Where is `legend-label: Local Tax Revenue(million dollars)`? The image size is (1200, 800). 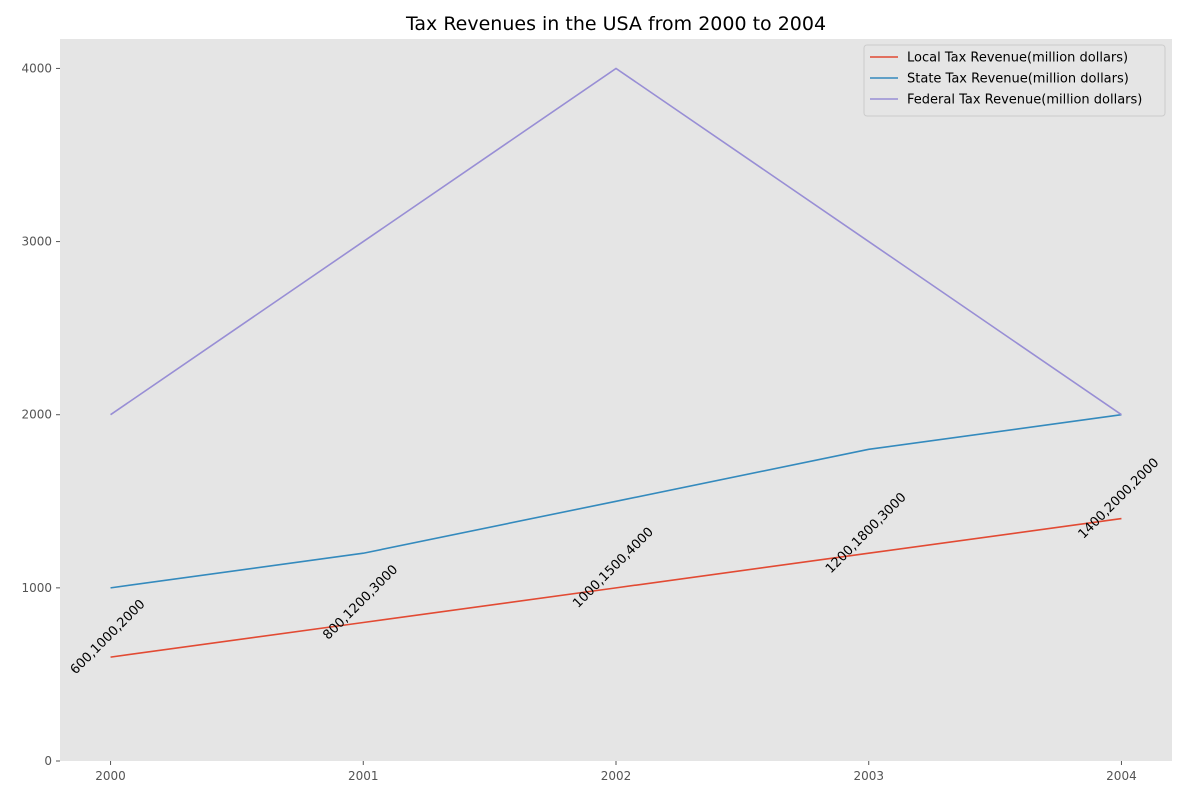
legend-label: Local Tax Revenue(million dollars) is located at coordinates (1017, 58).